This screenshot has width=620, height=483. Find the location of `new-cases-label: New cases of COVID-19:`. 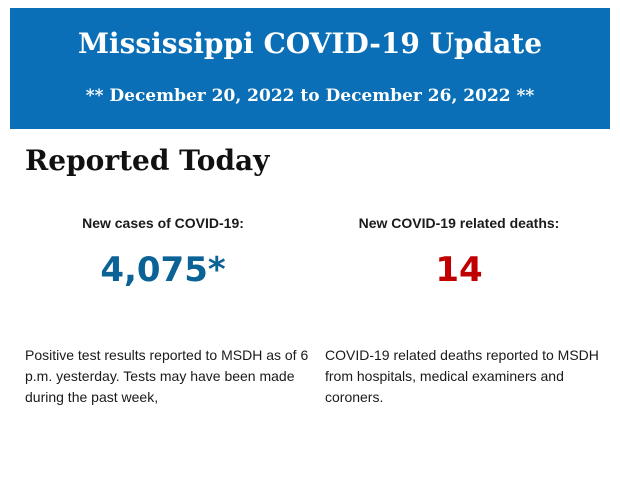

new-cases-label: New cases of COVID-19: is located at coordinates (163, 223).